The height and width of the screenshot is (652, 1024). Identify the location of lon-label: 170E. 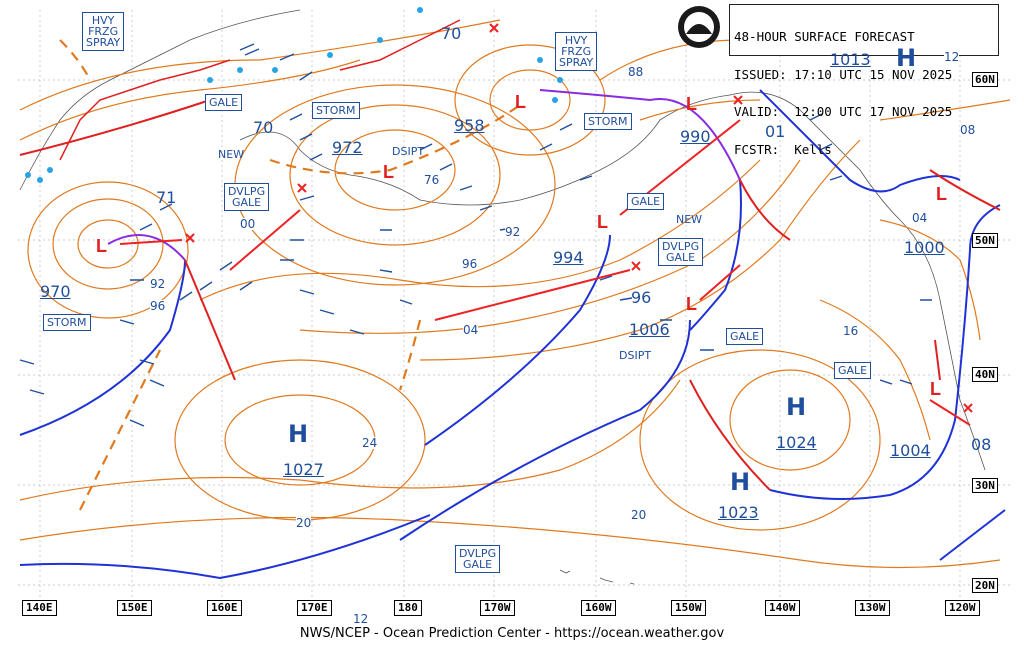
(314, 608).